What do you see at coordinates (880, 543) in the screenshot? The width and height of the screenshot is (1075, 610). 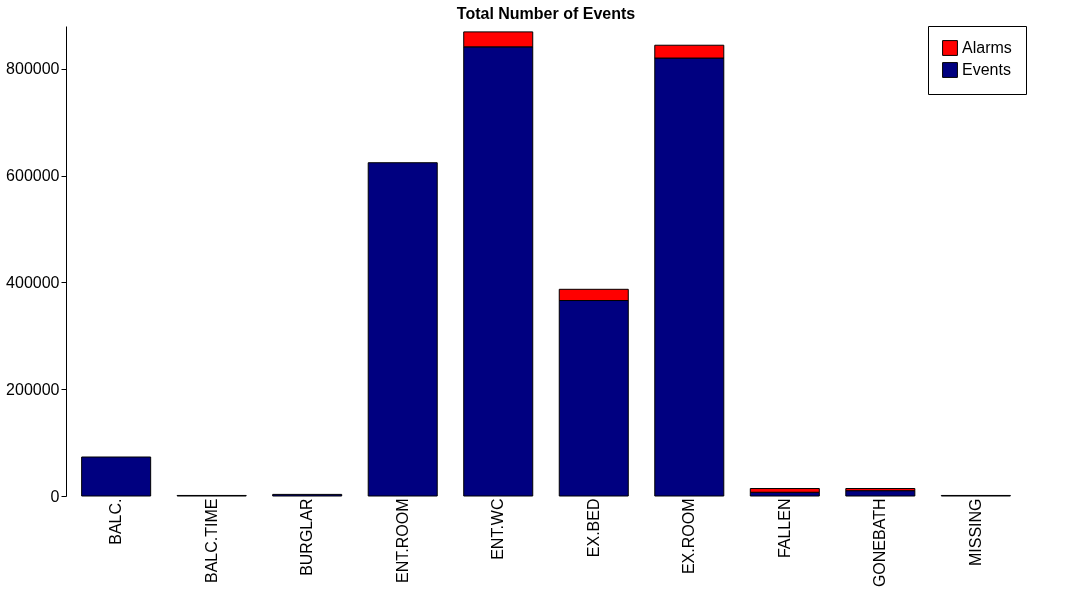 I see `x-tick-label: GONEBATH` at bounding box center [880, 543].